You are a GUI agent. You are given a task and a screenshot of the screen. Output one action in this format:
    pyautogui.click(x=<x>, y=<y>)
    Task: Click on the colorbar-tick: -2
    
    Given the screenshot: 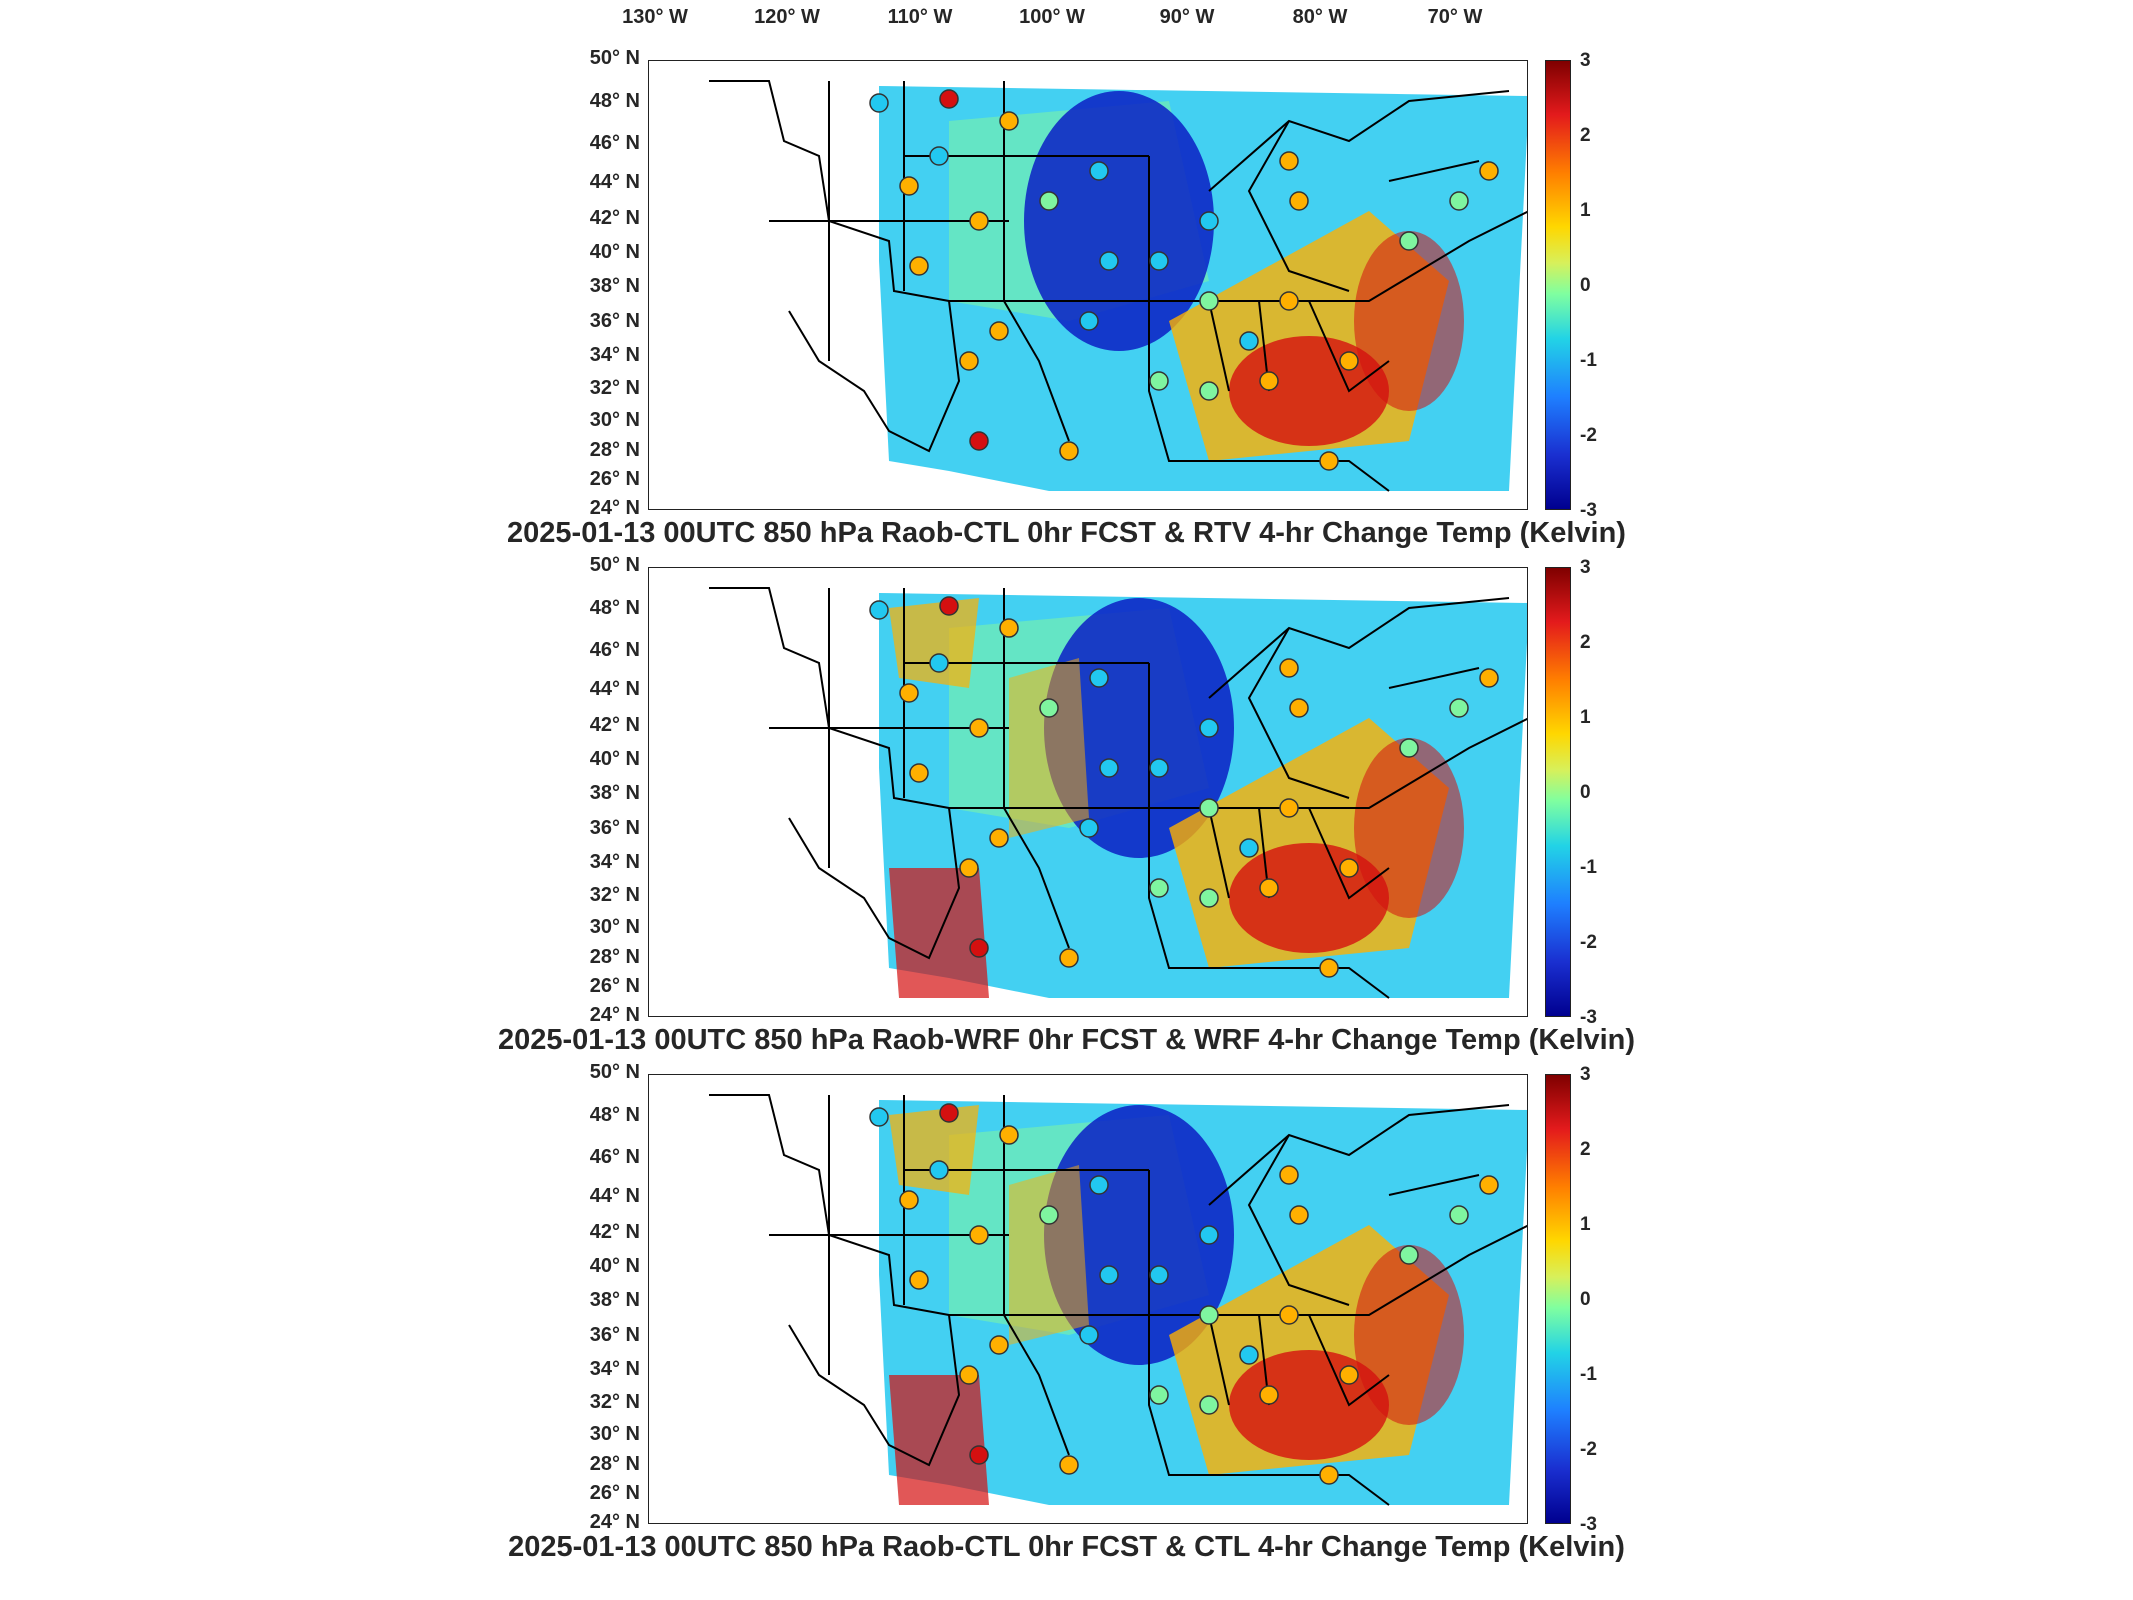 What is the action you would take?
    pyautogui.click(x=1588, y=1449)
    